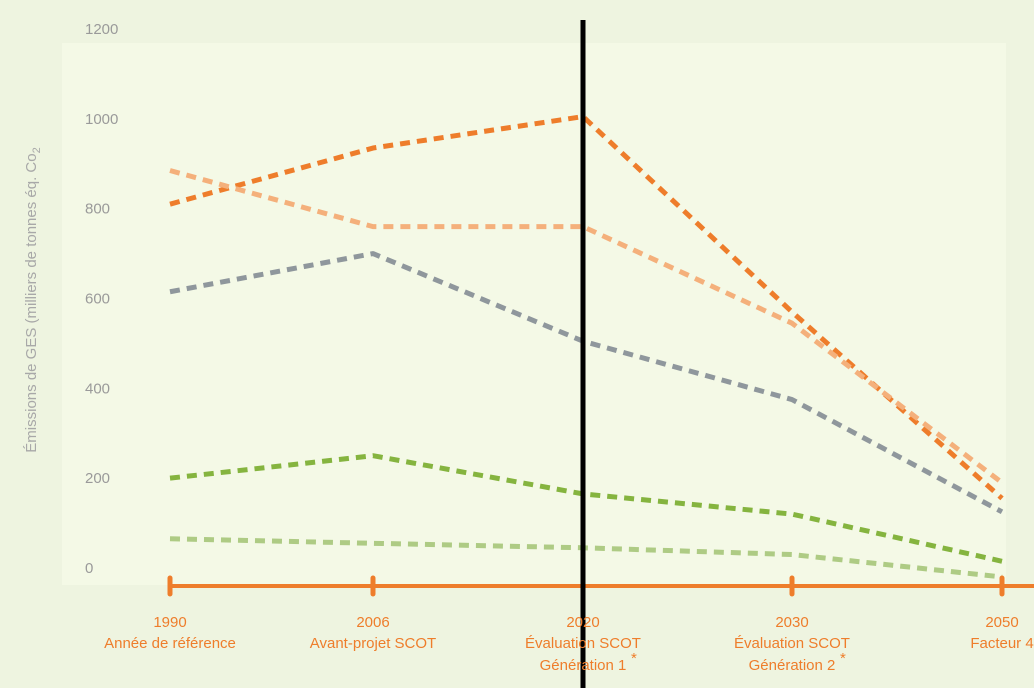  Describe the element at coordinates (101, 29) in the screenshot. I see `y-tick-label: 1200` at that location.